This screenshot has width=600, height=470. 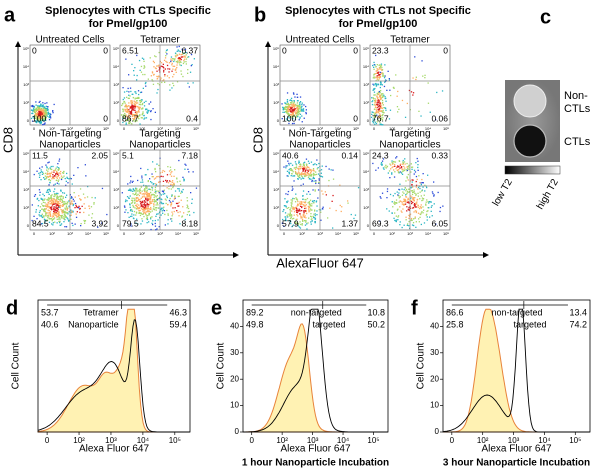 I want to click on y-tick-label: 20, so click(x=234, y=378).